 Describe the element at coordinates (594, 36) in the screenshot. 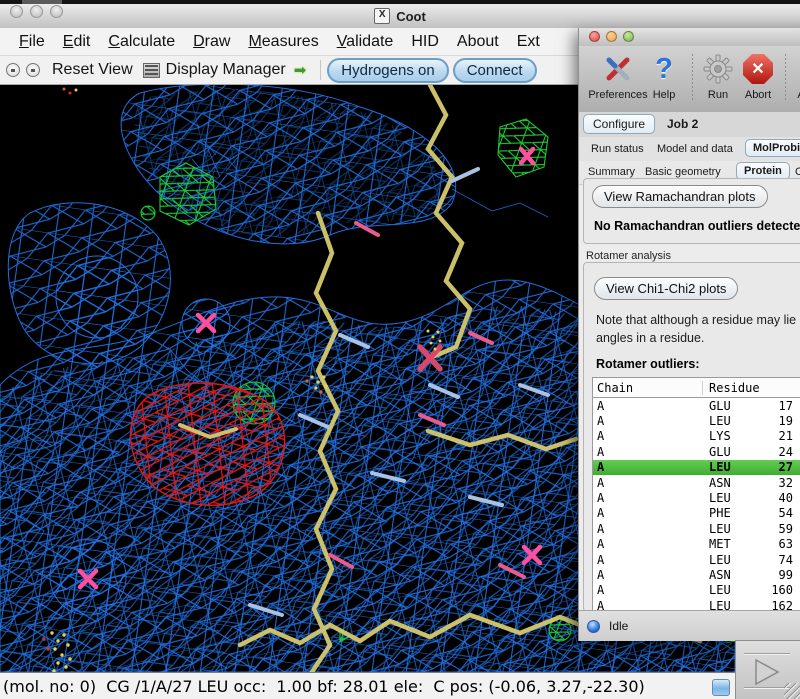

I see `dialog-close-button` at that location.